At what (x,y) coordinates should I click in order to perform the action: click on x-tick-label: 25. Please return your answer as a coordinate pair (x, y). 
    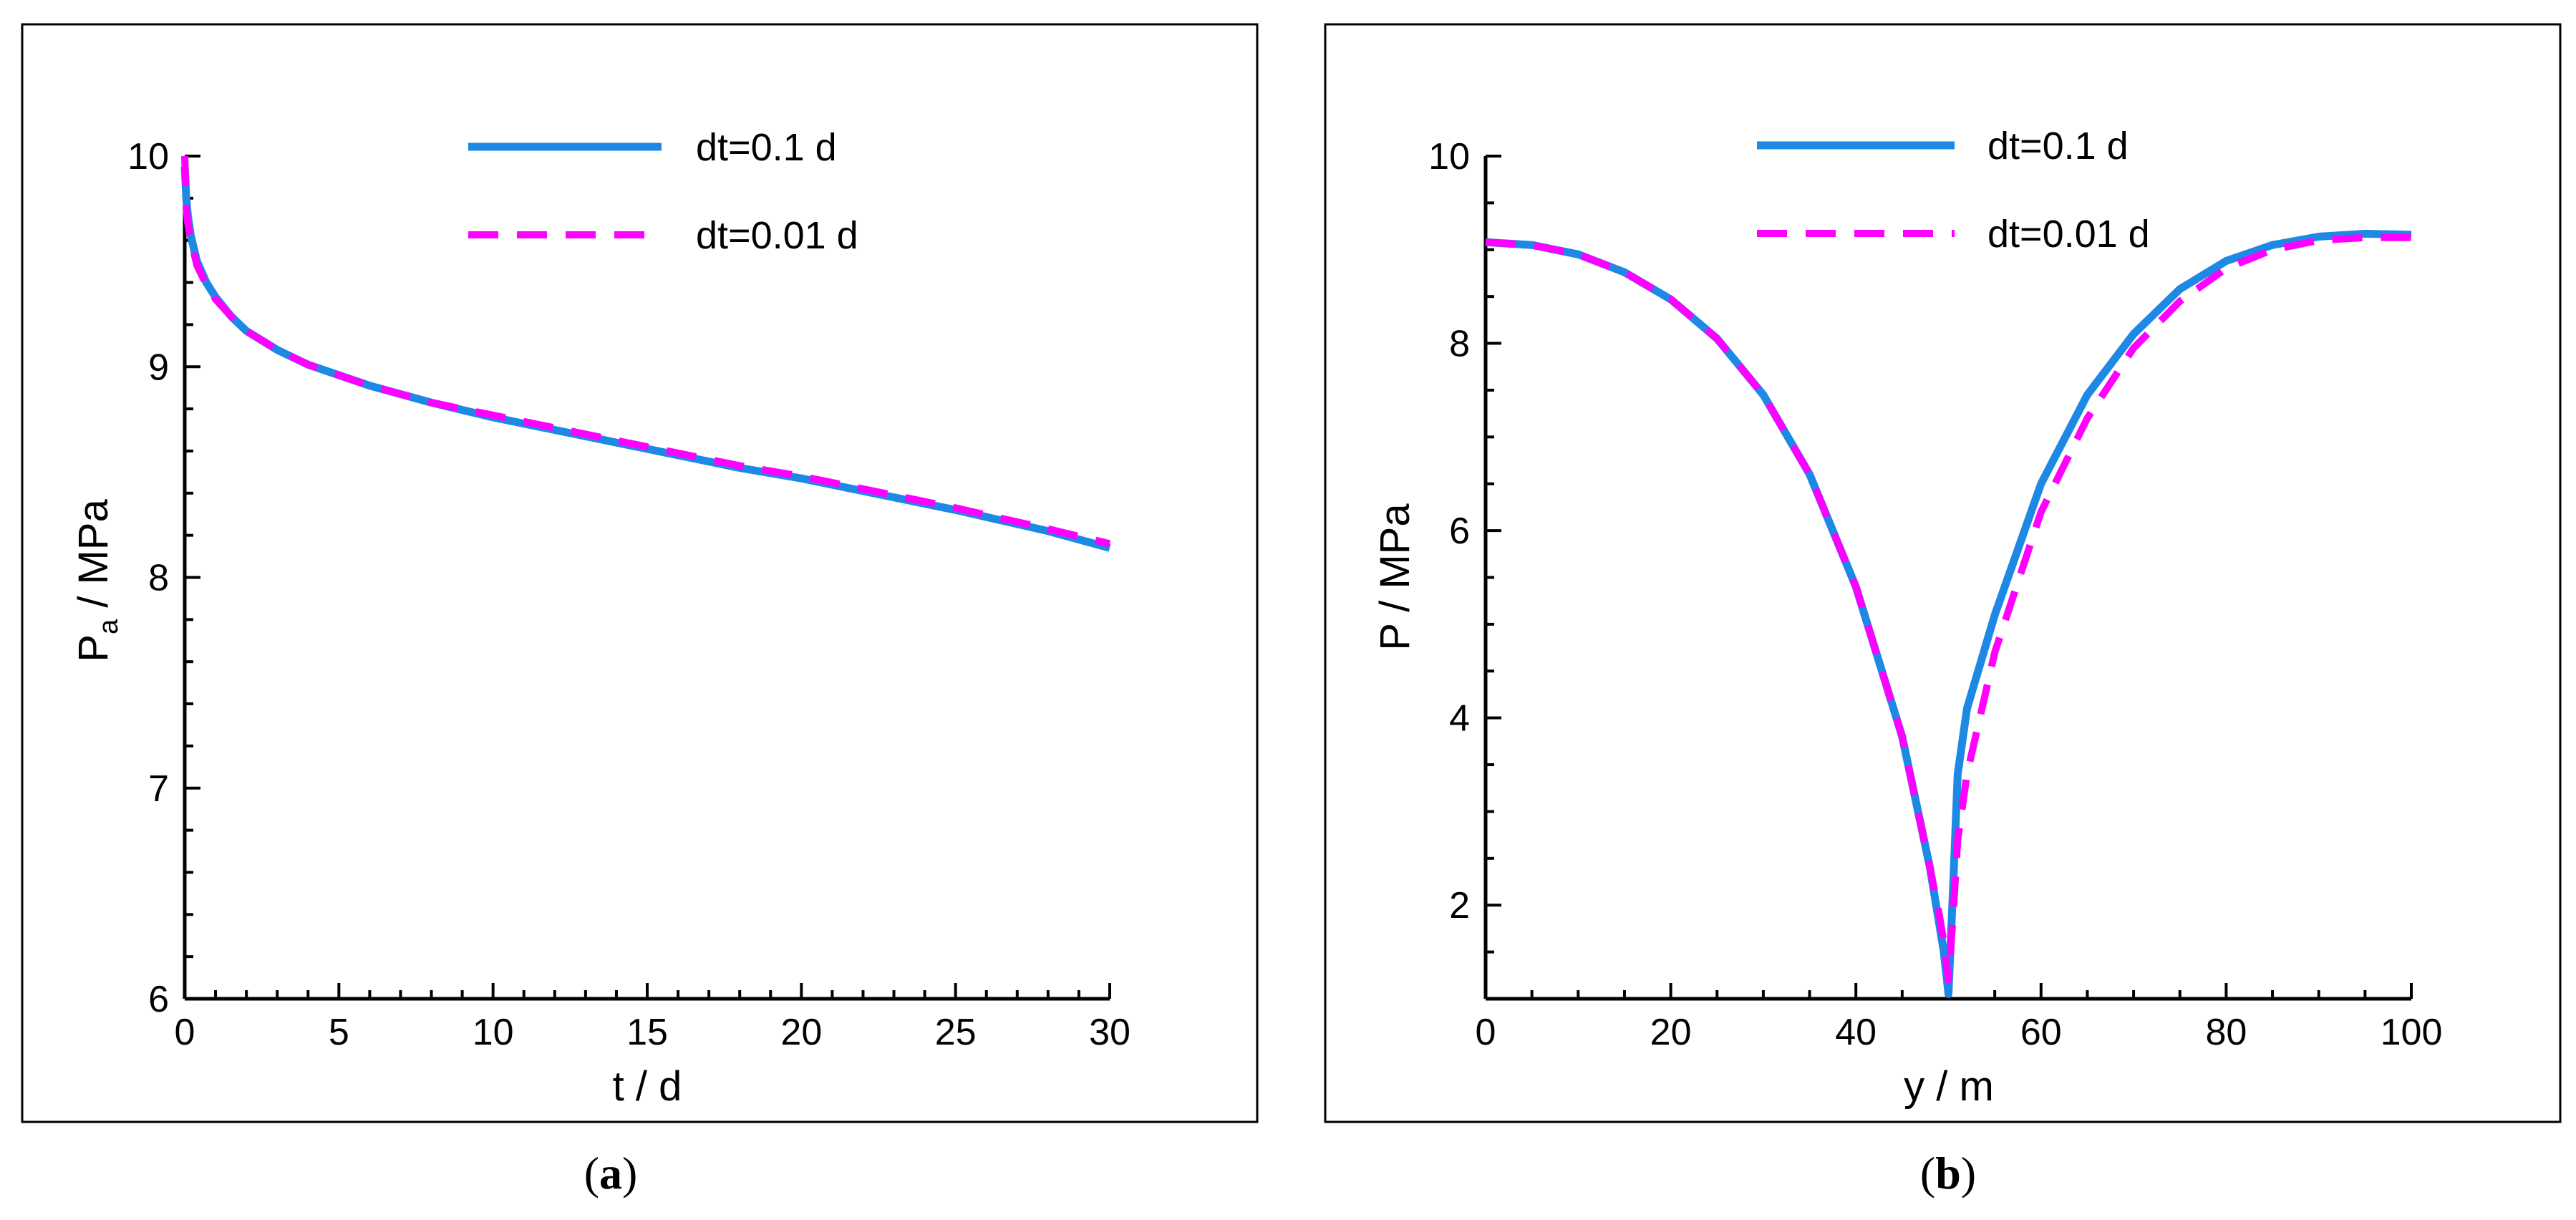
    Looking at the image, I should click on (956, 1032).